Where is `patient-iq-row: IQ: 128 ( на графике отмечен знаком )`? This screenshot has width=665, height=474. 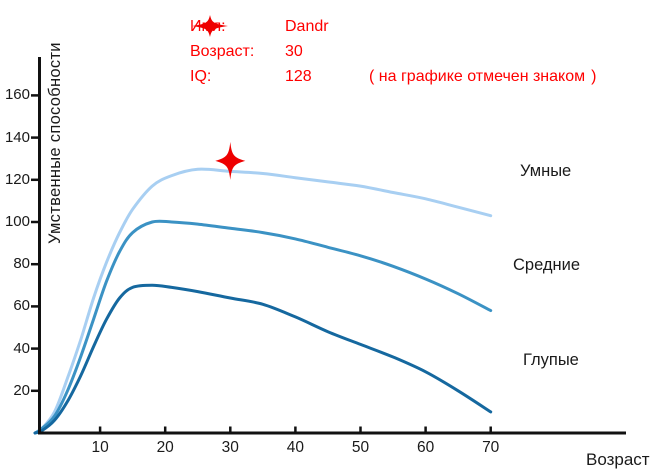
patient-iq-row: IQ: 128 ( на графике отмечен знаком ) is located at coordinates (393, 52).